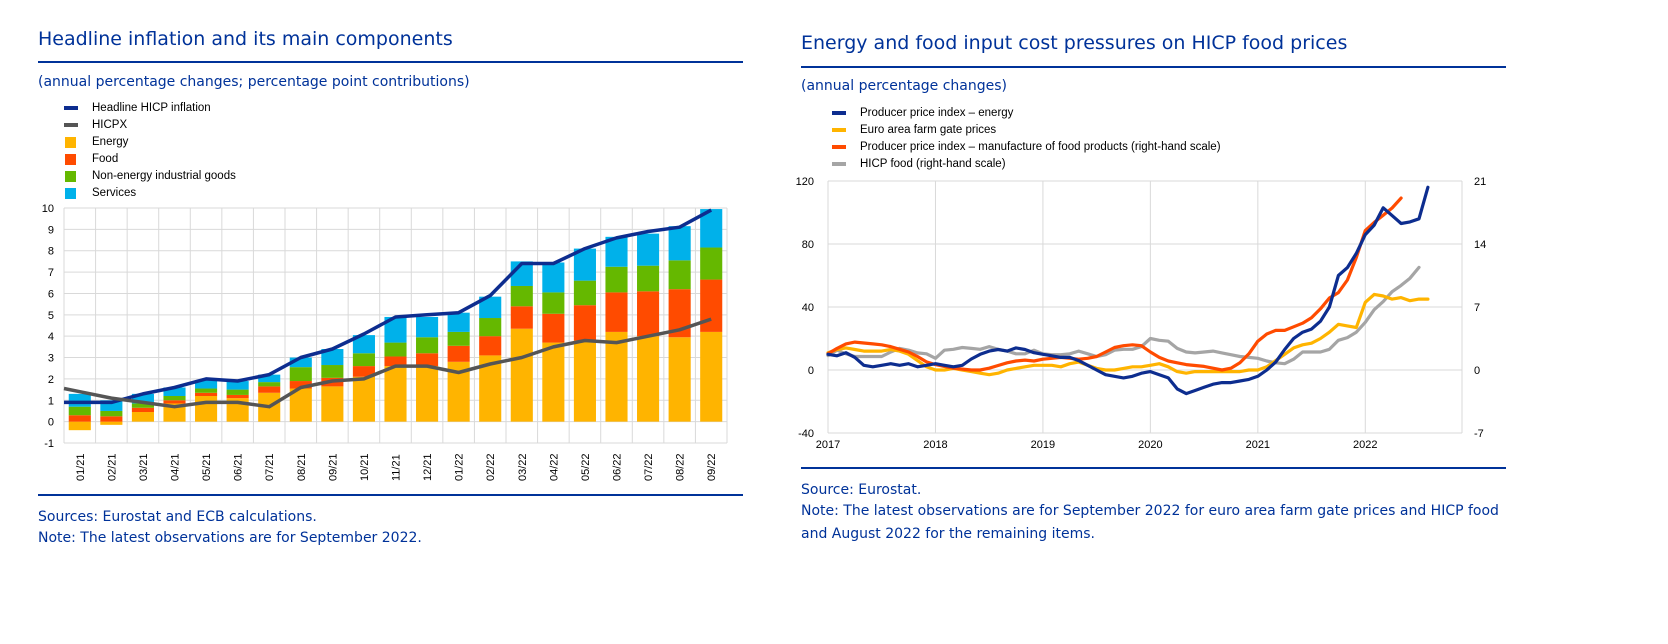 This screenshot has height=644, width=1668. I want to click on right-y-left-tick-label: 120, so click(805, 182).